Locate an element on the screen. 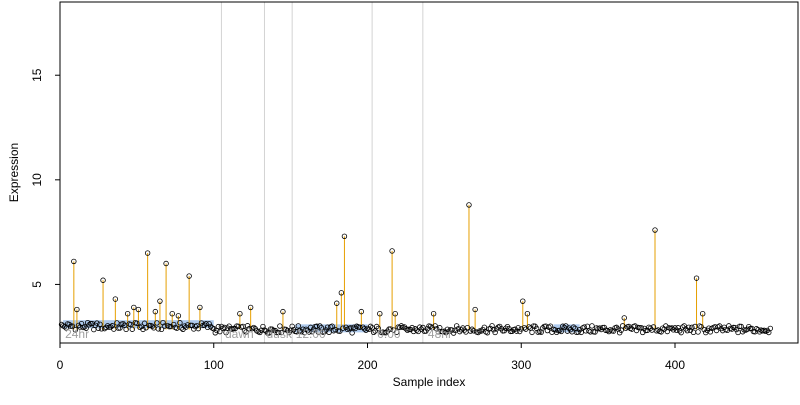 Image resolution: width=800 pixels, height=405 pixels. section-label: dusk is located at coordinates (279, 334).